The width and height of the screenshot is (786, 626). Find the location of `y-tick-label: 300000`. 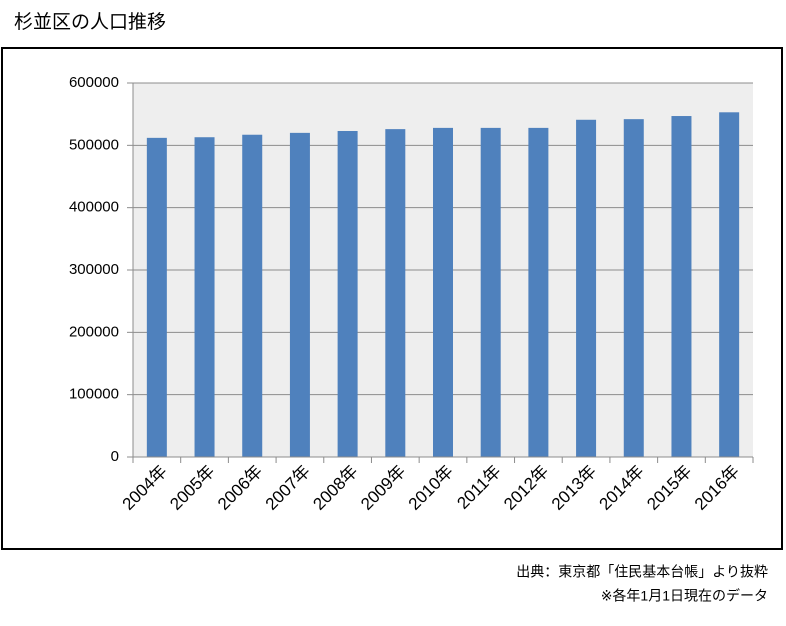

y-tick-label: 300000 is located at coordinates (94, 269).